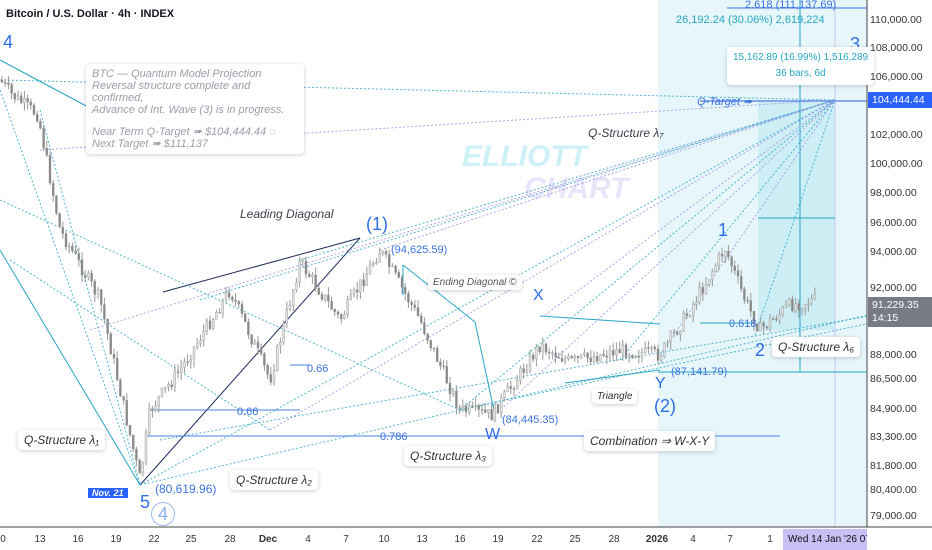 The height and width of the screenshot is (550, 932). I want to click on time-tick: Dec, so click(268, 539).